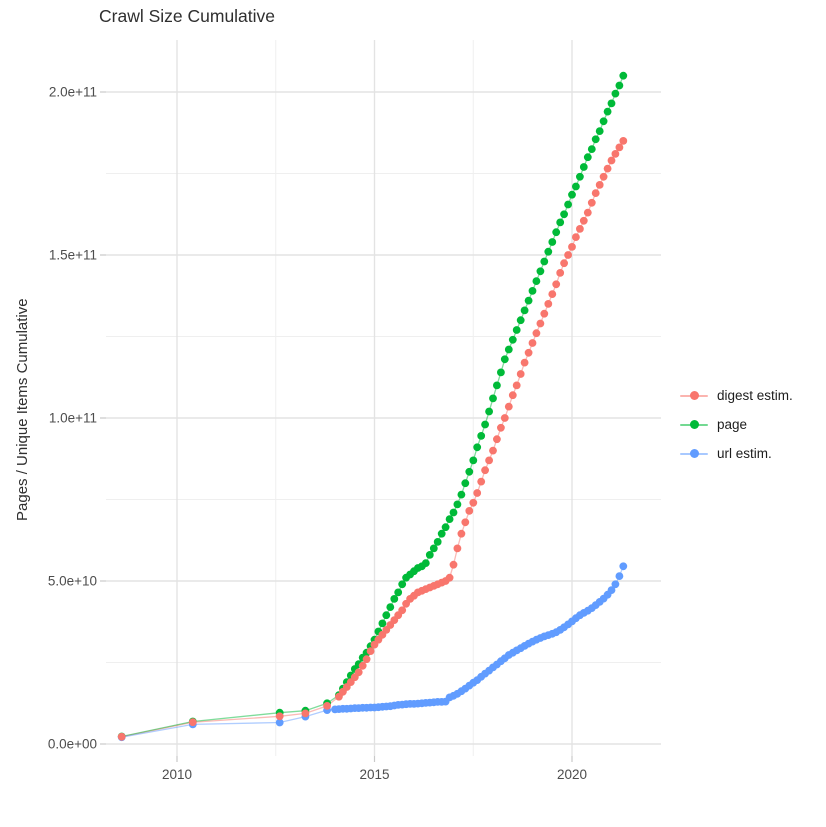 The image size is (826, 827). I want to click on legend-item-digest-estim: digest estim., so click(736, 395).